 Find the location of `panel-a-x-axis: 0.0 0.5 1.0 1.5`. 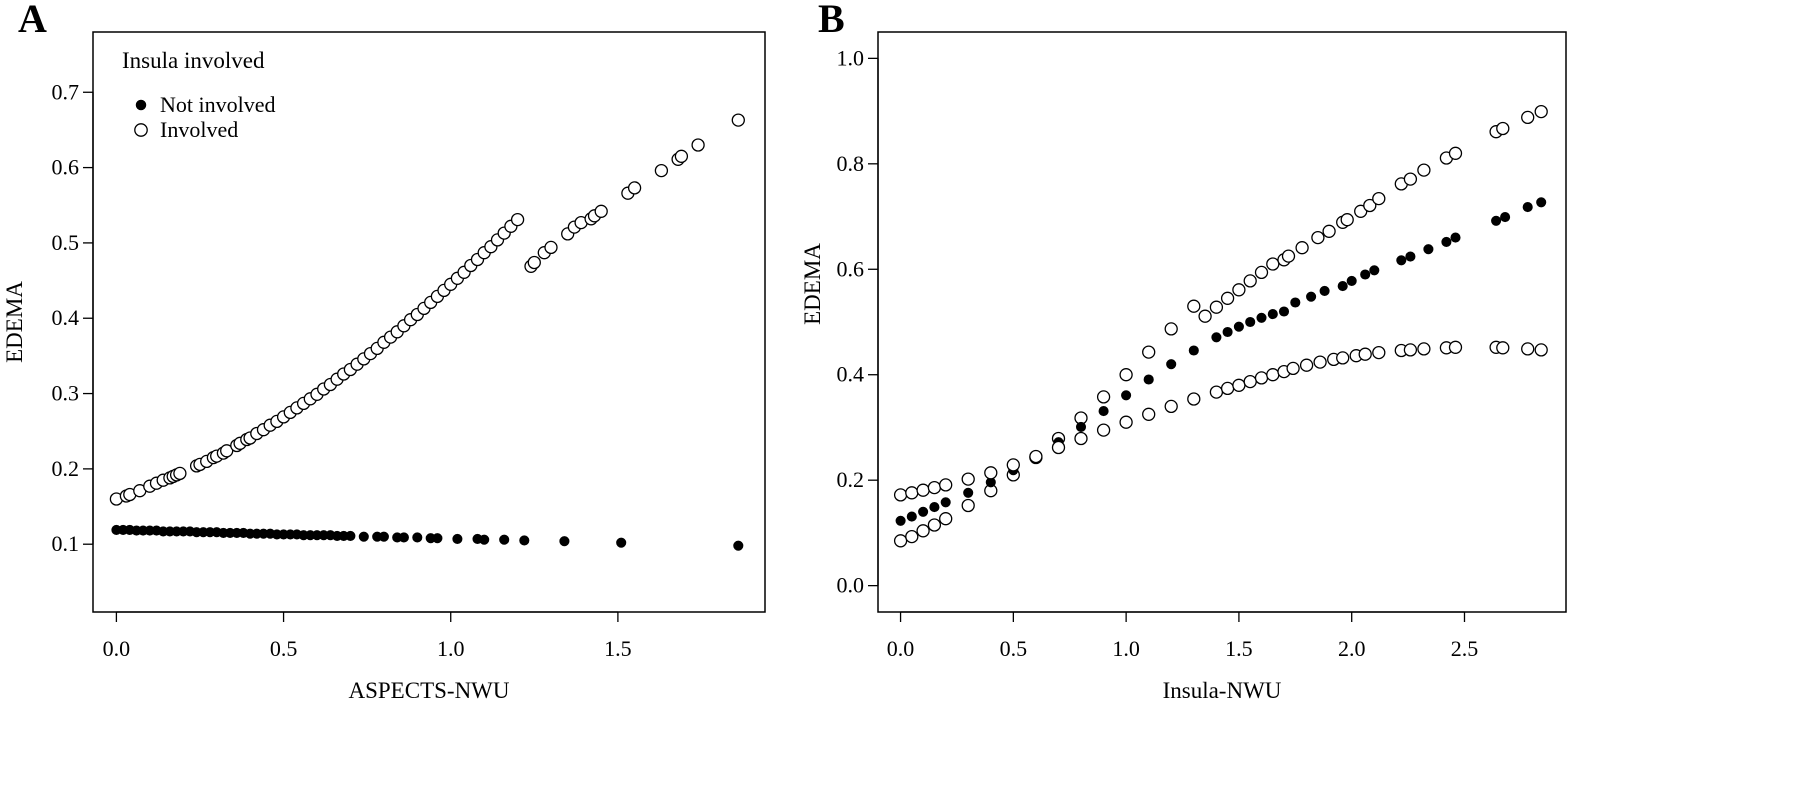

panel-a-x-axis: 0.0 0.5 1.0 1.5 is located at coordinates (367, 636).